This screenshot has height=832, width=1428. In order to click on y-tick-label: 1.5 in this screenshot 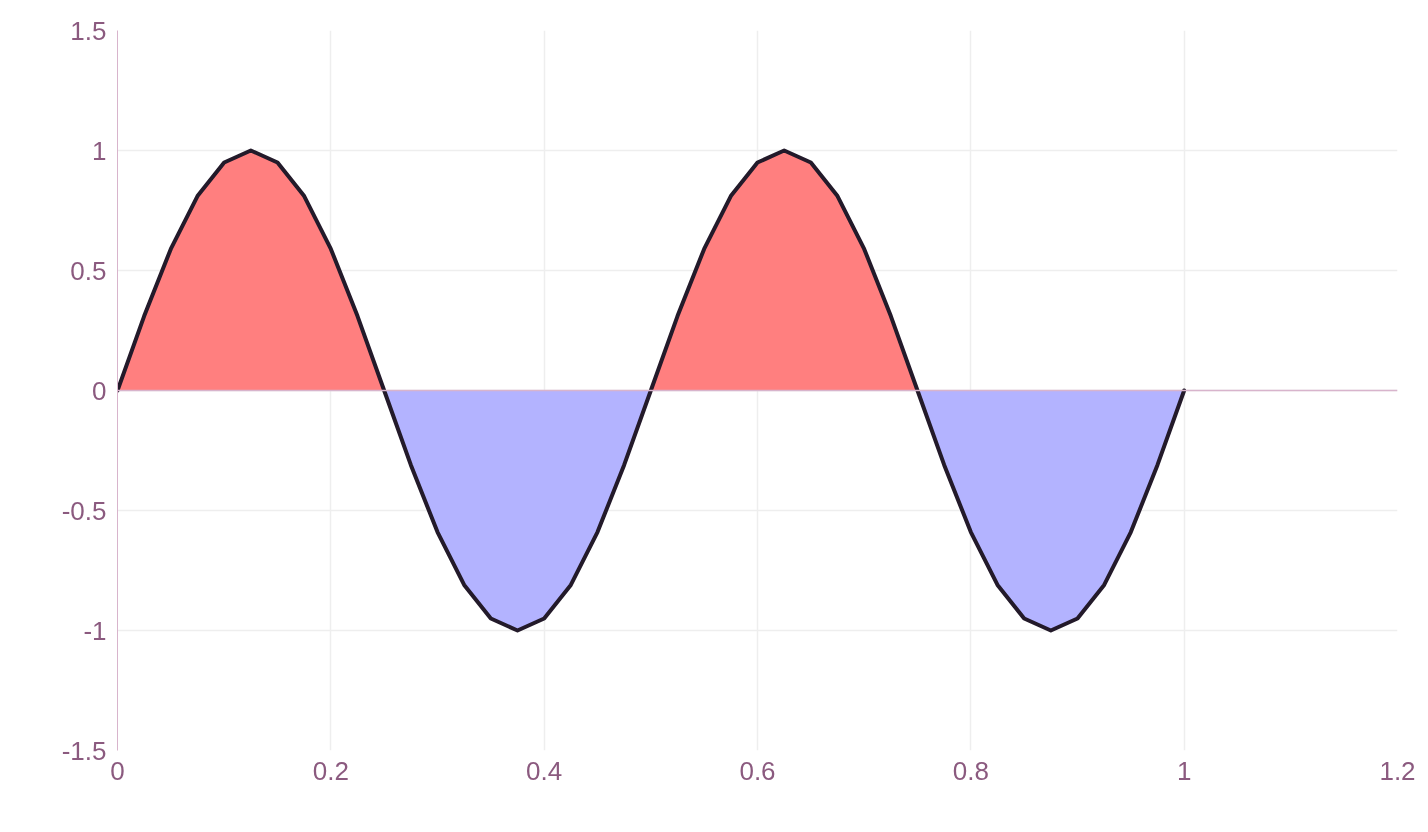, I will do `click(88, 30)`.